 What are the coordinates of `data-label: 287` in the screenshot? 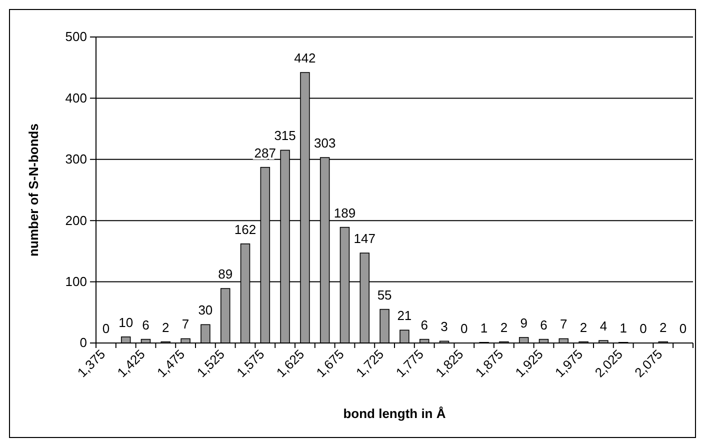 It's located at (265, 152).